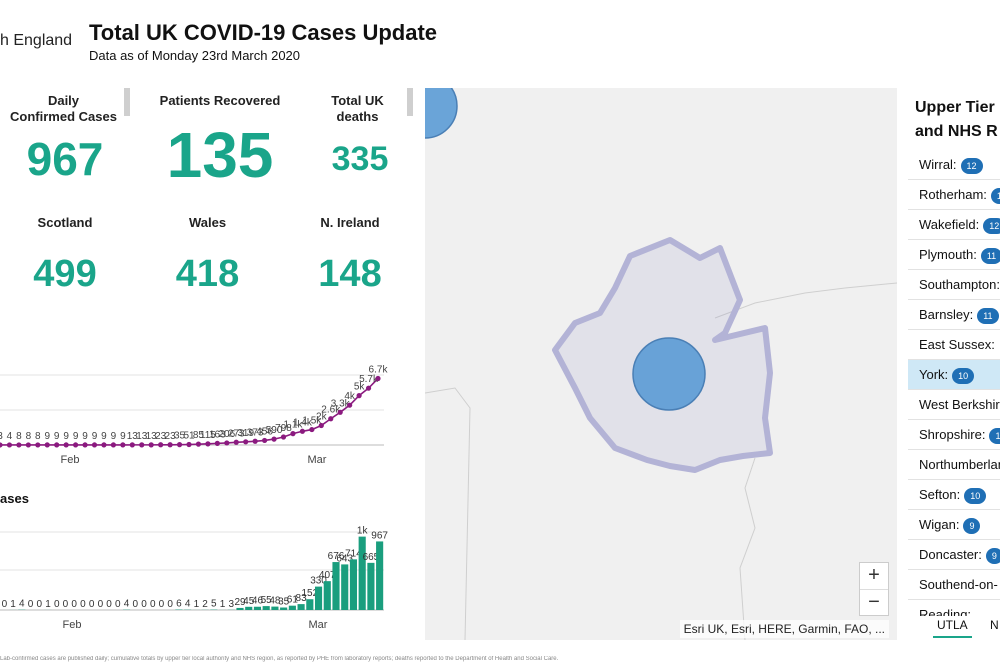 This screenshot has height=665, width=1000. I want to click on list-item: Rotherham:11, so click(954, 195).